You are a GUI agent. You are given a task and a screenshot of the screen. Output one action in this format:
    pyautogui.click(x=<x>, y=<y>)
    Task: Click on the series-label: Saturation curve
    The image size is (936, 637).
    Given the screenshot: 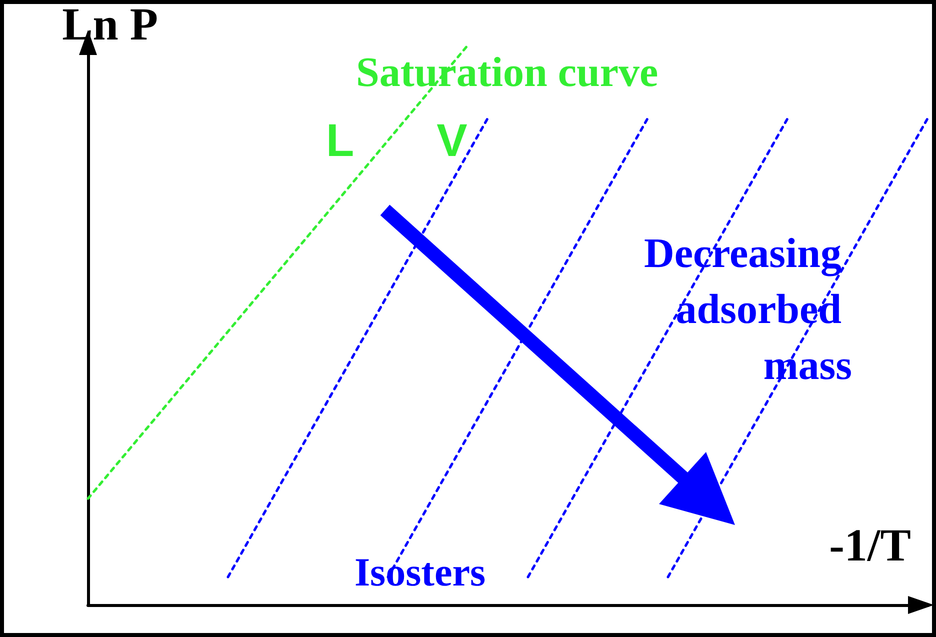 What is the action you would take?
    pyautogui.click(x=507, y=73)
    